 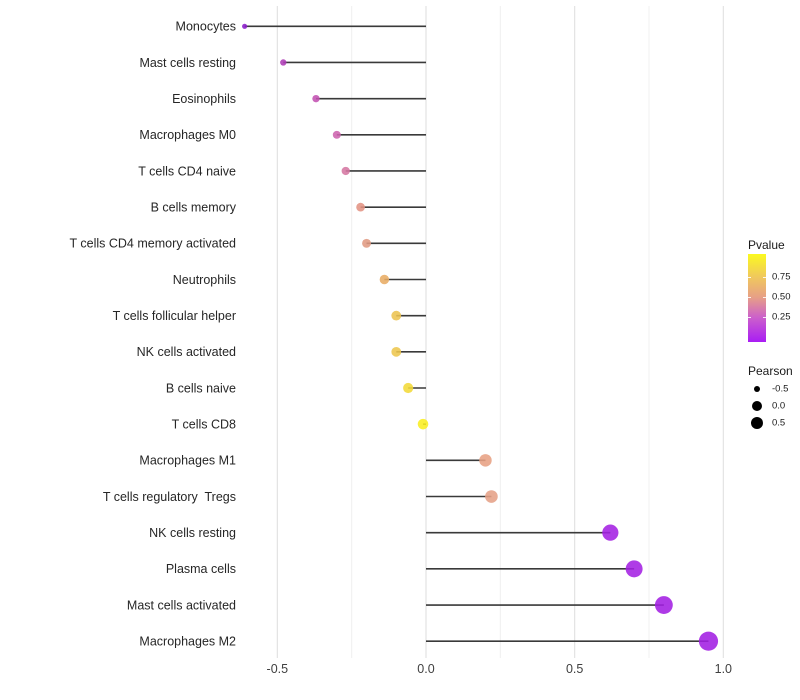 I want to click on x-tick-label: -0.5, so click(x=278, y=669).